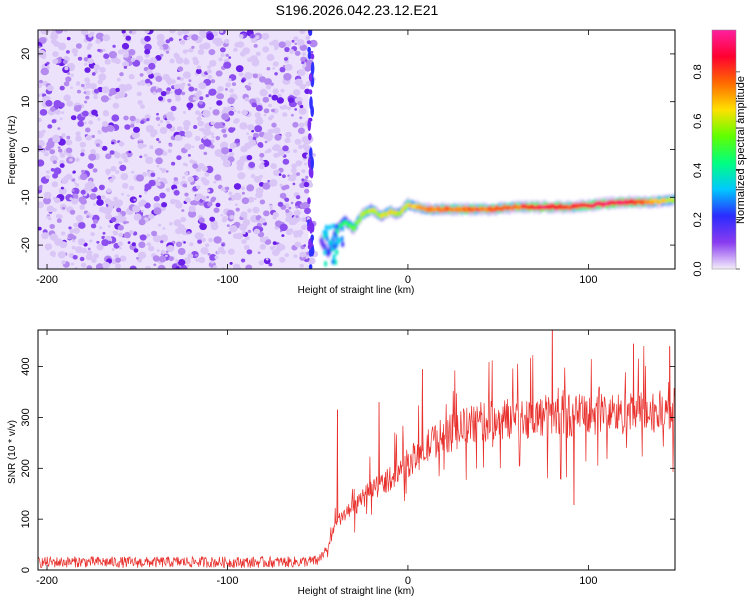 The image size is (750, 600). I want to click on snr-y-tick-label: 400, so click(26, 366).